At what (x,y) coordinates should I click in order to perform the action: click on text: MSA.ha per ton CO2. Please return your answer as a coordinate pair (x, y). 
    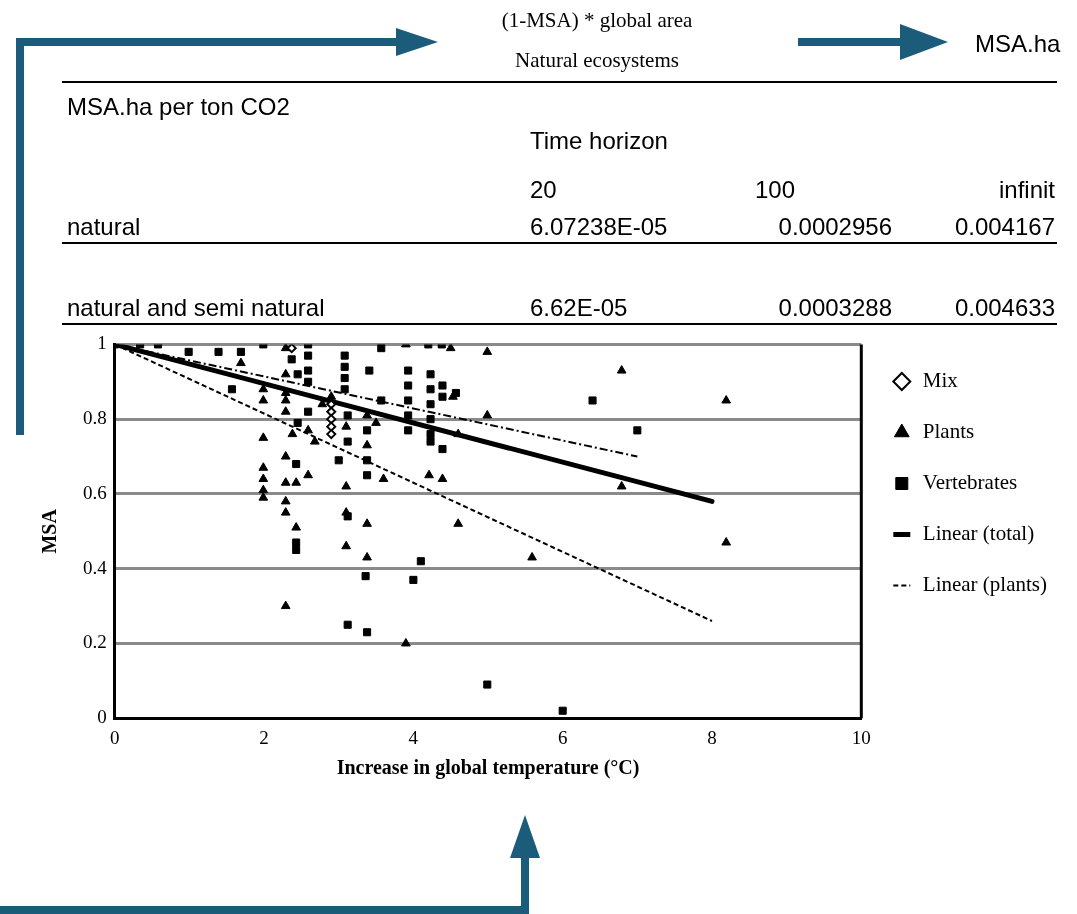
    Looking at the image, I should click on (178, 106).